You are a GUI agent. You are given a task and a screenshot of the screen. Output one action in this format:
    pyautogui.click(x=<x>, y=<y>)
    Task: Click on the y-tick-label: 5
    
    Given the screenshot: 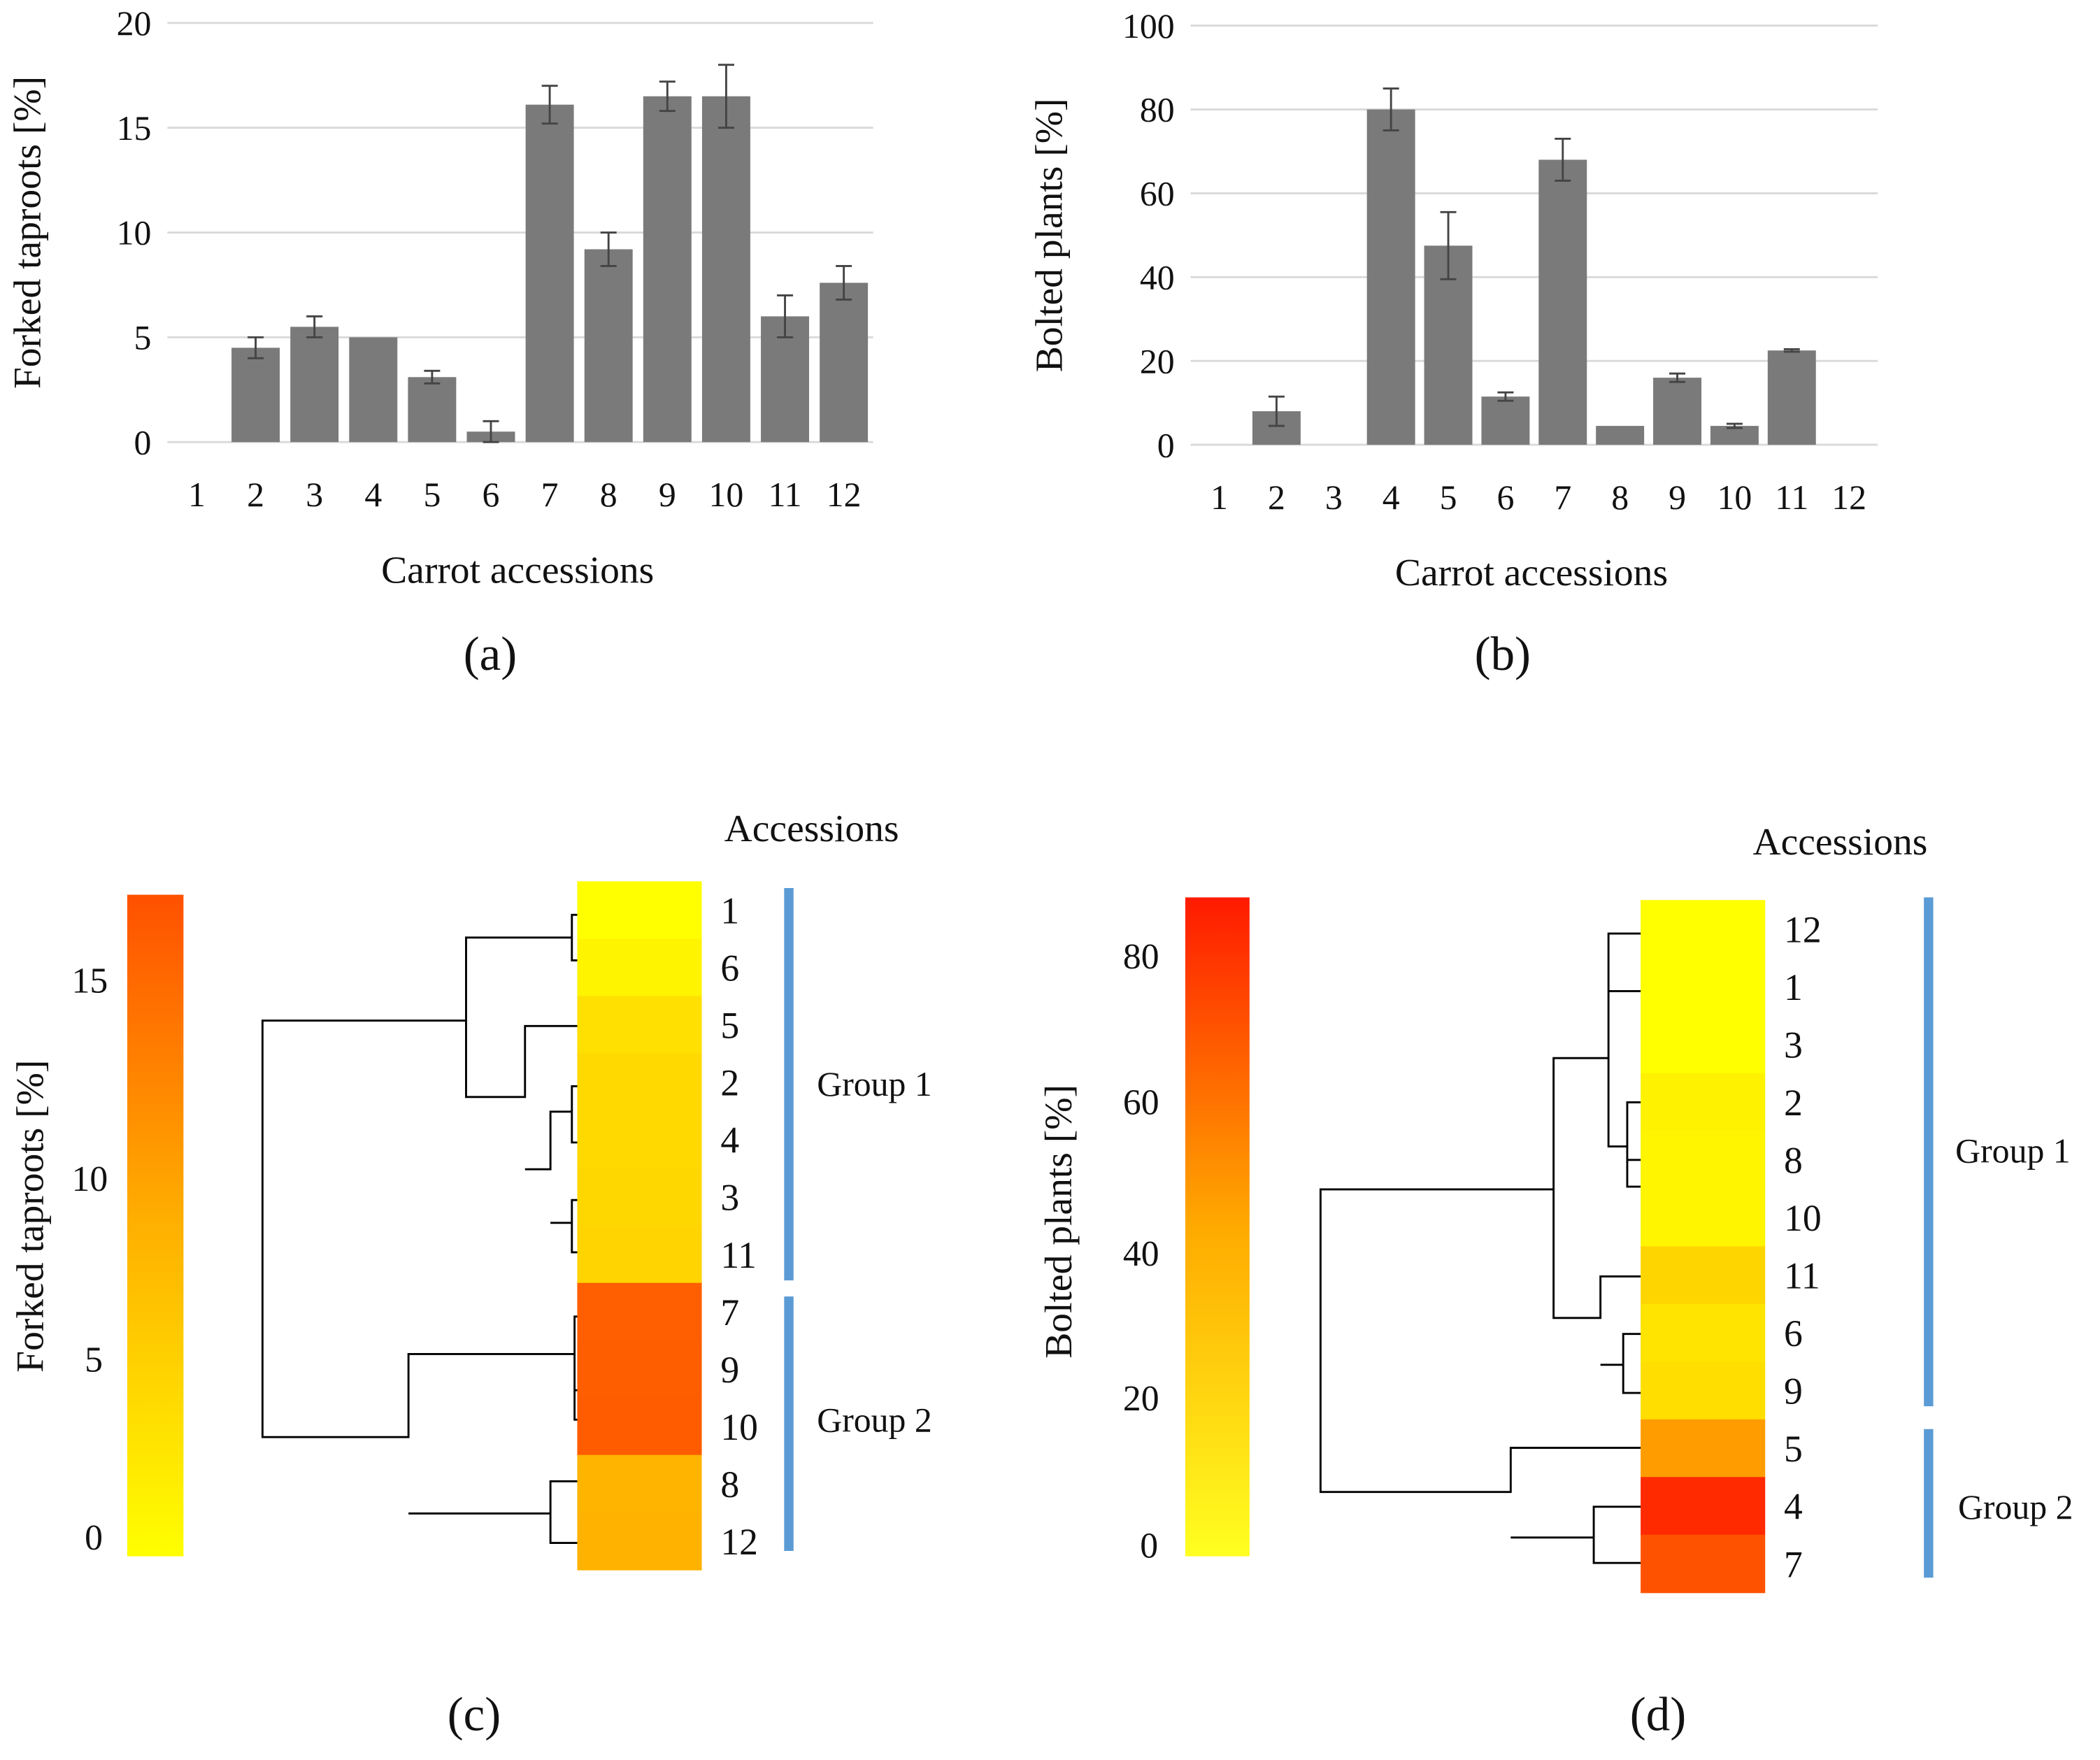 What is the action you would take?
    pyautogui.click(x=143, y=338)
    